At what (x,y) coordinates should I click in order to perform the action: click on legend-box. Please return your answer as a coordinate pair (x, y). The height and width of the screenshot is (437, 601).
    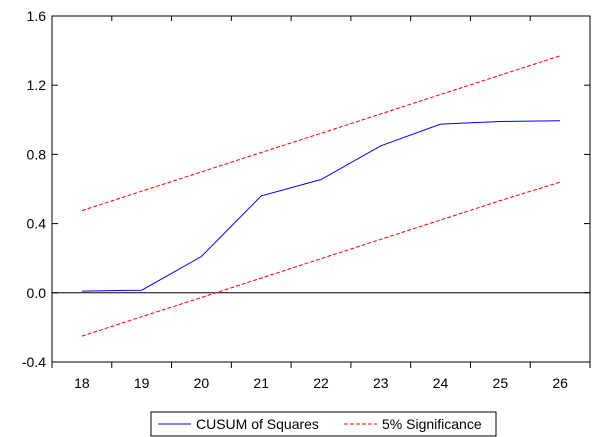
    Looking at the image, I should click on (323, 424).